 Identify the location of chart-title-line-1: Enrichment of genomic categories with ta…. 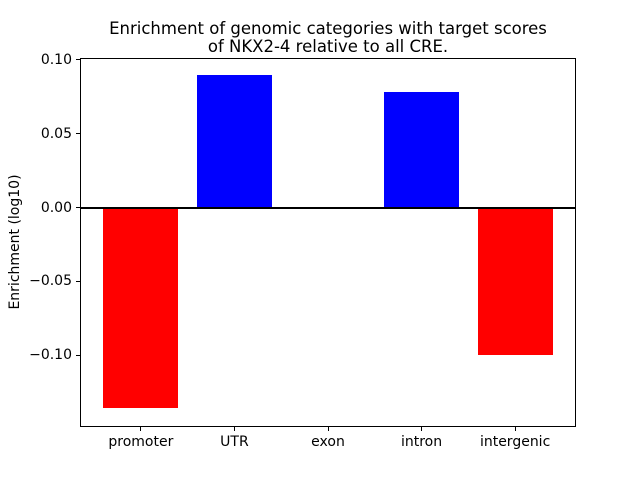
(328, 28).